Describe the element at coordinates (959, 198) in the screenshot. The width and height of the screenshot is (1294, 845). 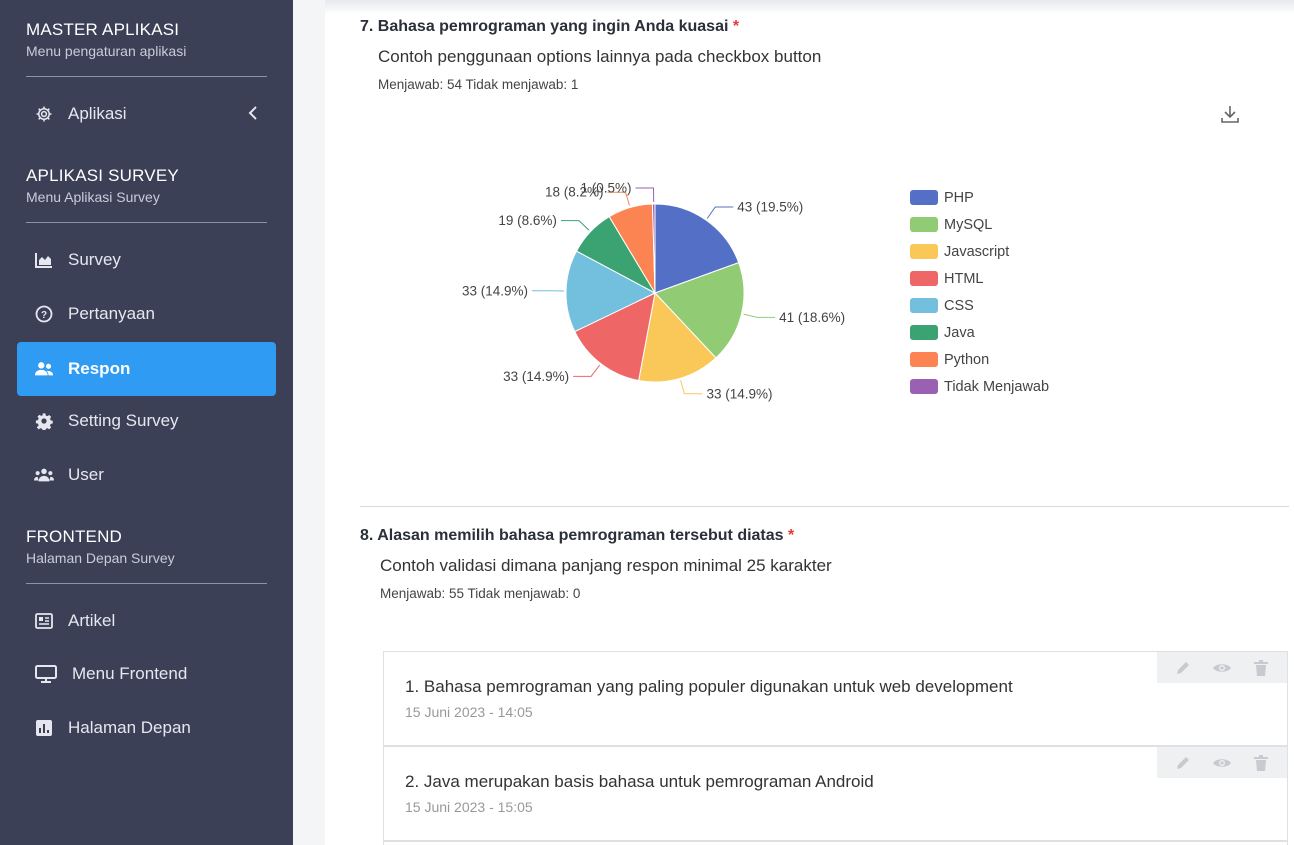
I see `legend-label: PHP` at that location.